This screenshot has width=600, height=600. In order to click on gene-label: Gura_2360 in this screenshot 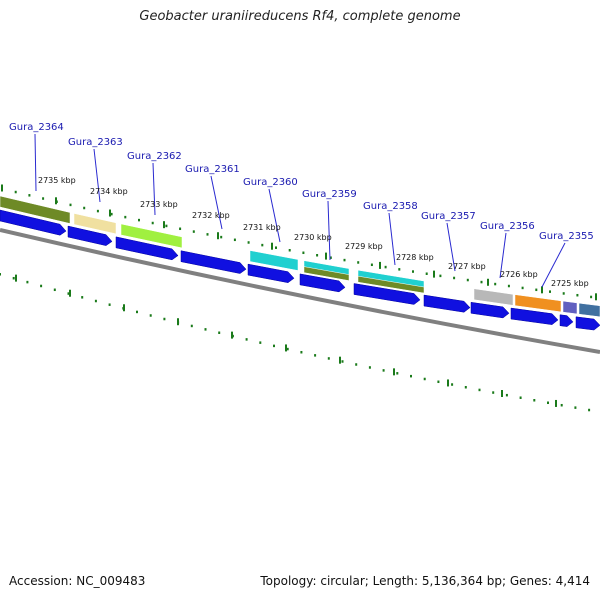, I will do `click(270, 182)`.